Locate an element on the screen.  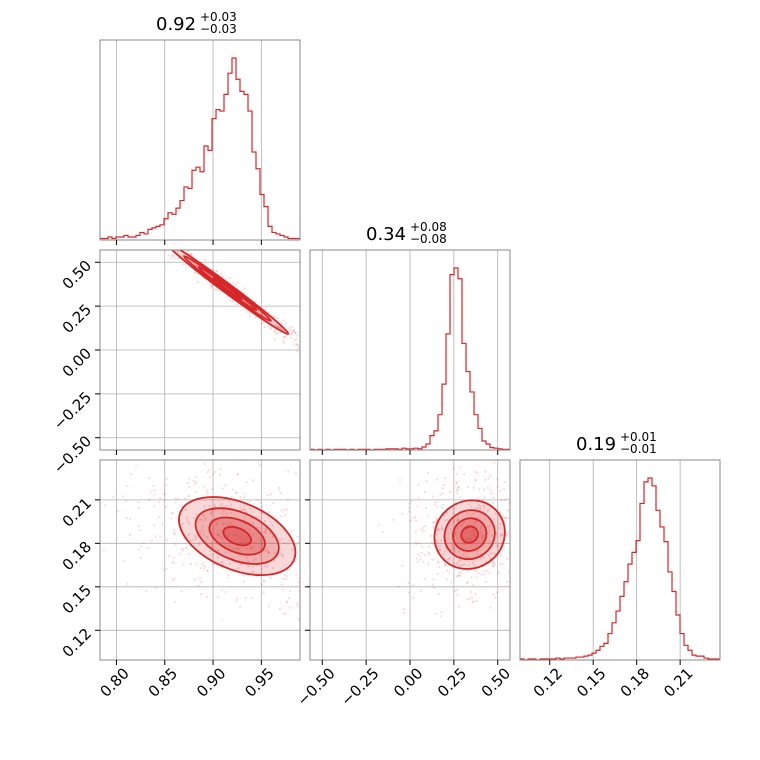
y-tick-label: −0.25 is located at coordinates (72, 410).